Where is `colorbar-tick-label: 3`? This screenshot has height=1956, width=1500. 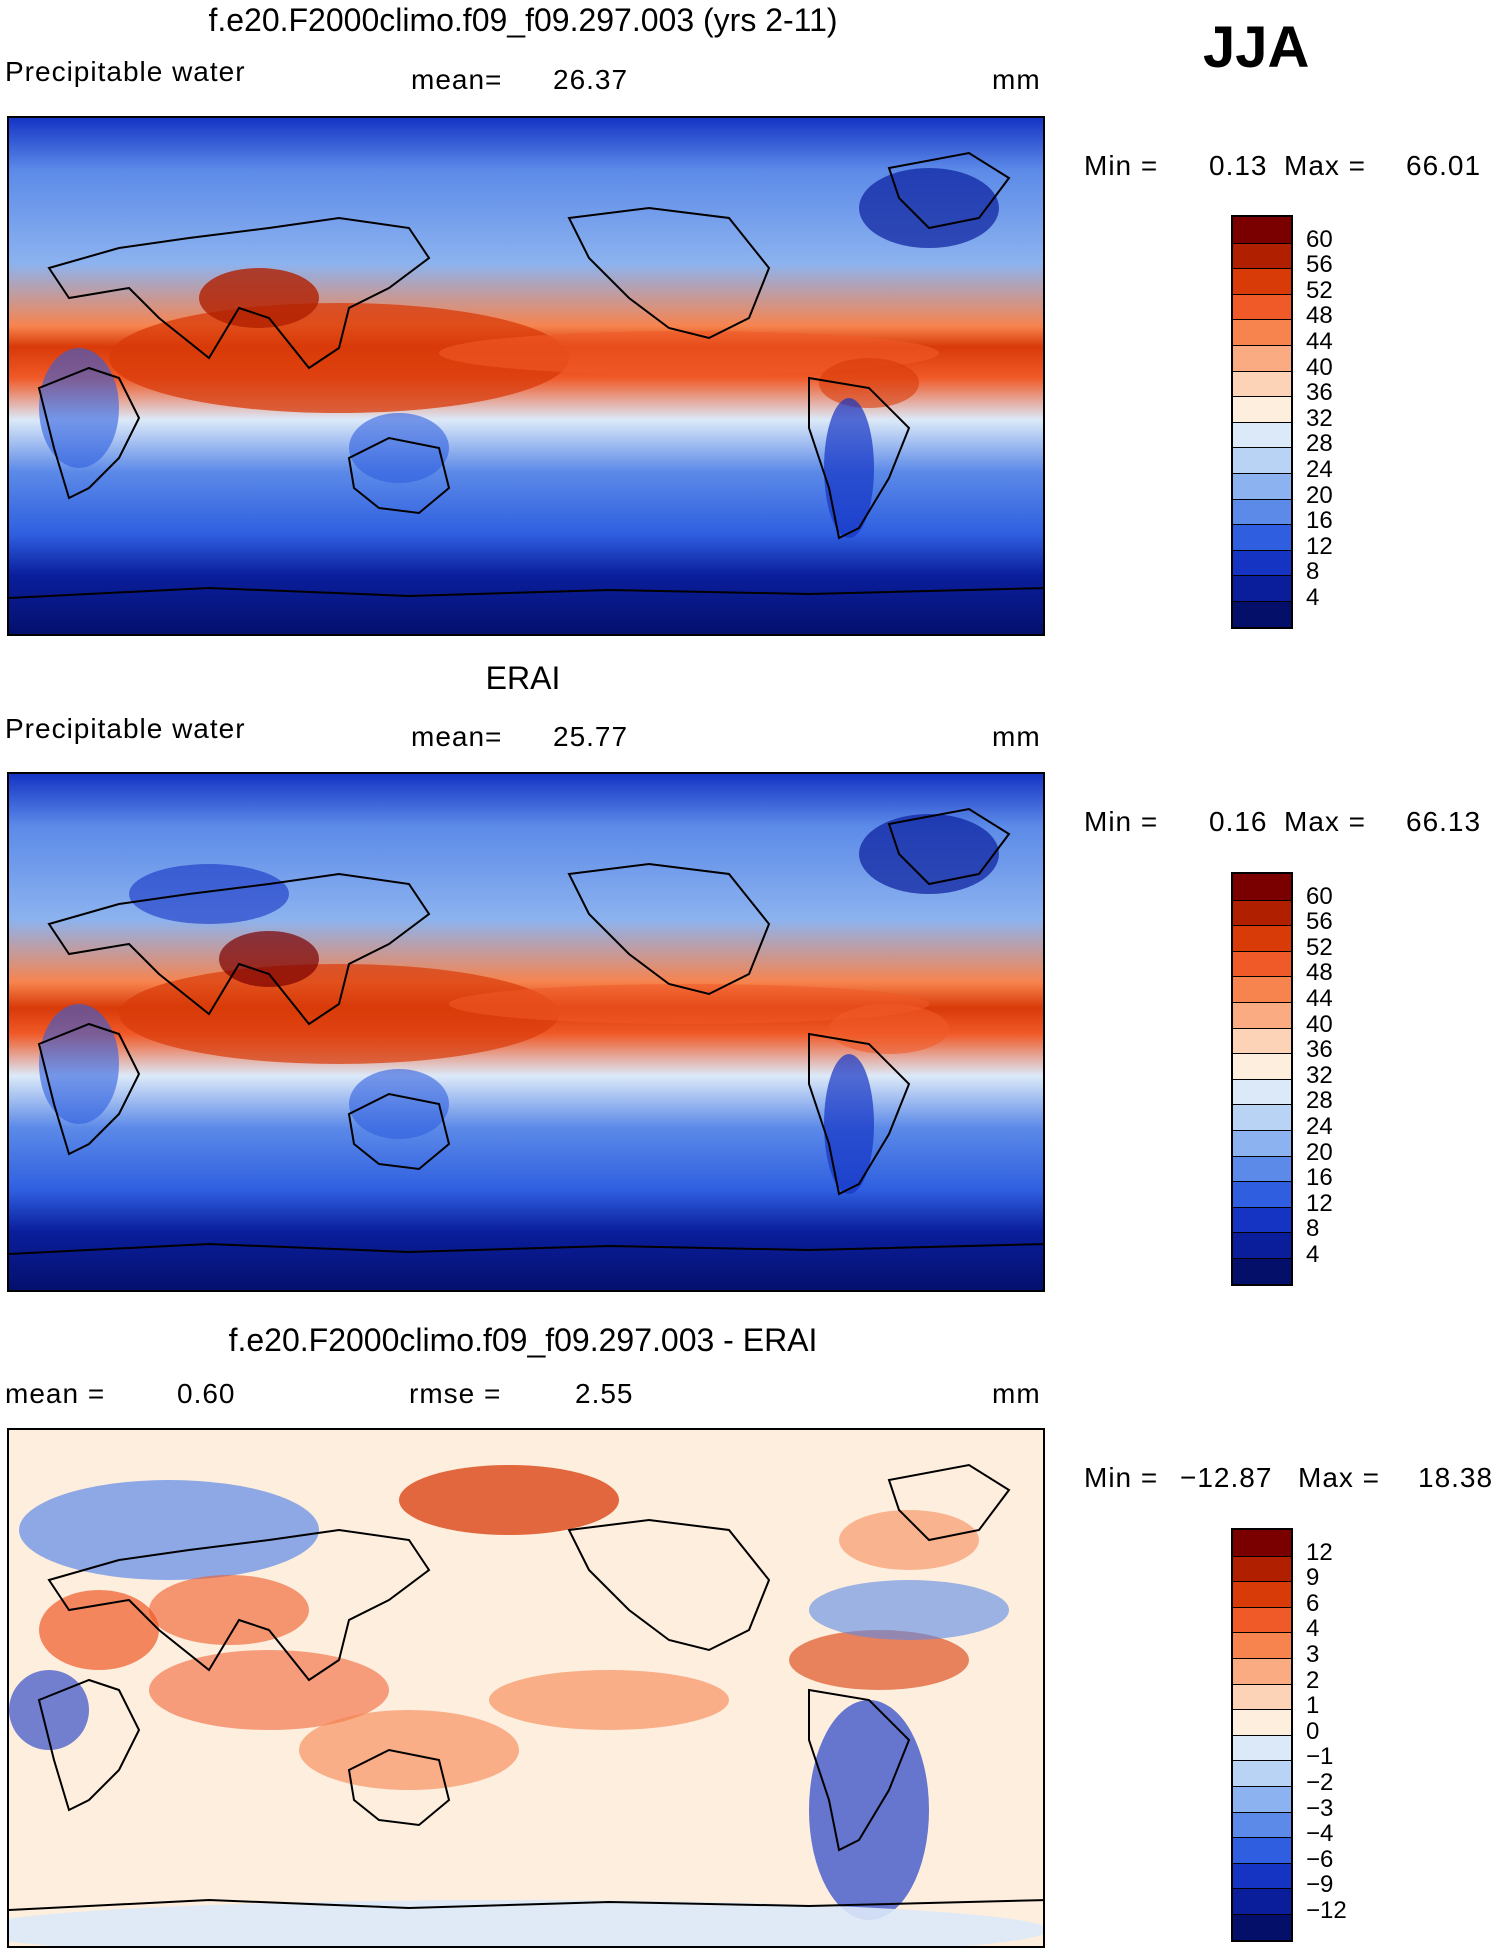
colorbar-tick-label: 3 is located at coordinates (1313, 1654).